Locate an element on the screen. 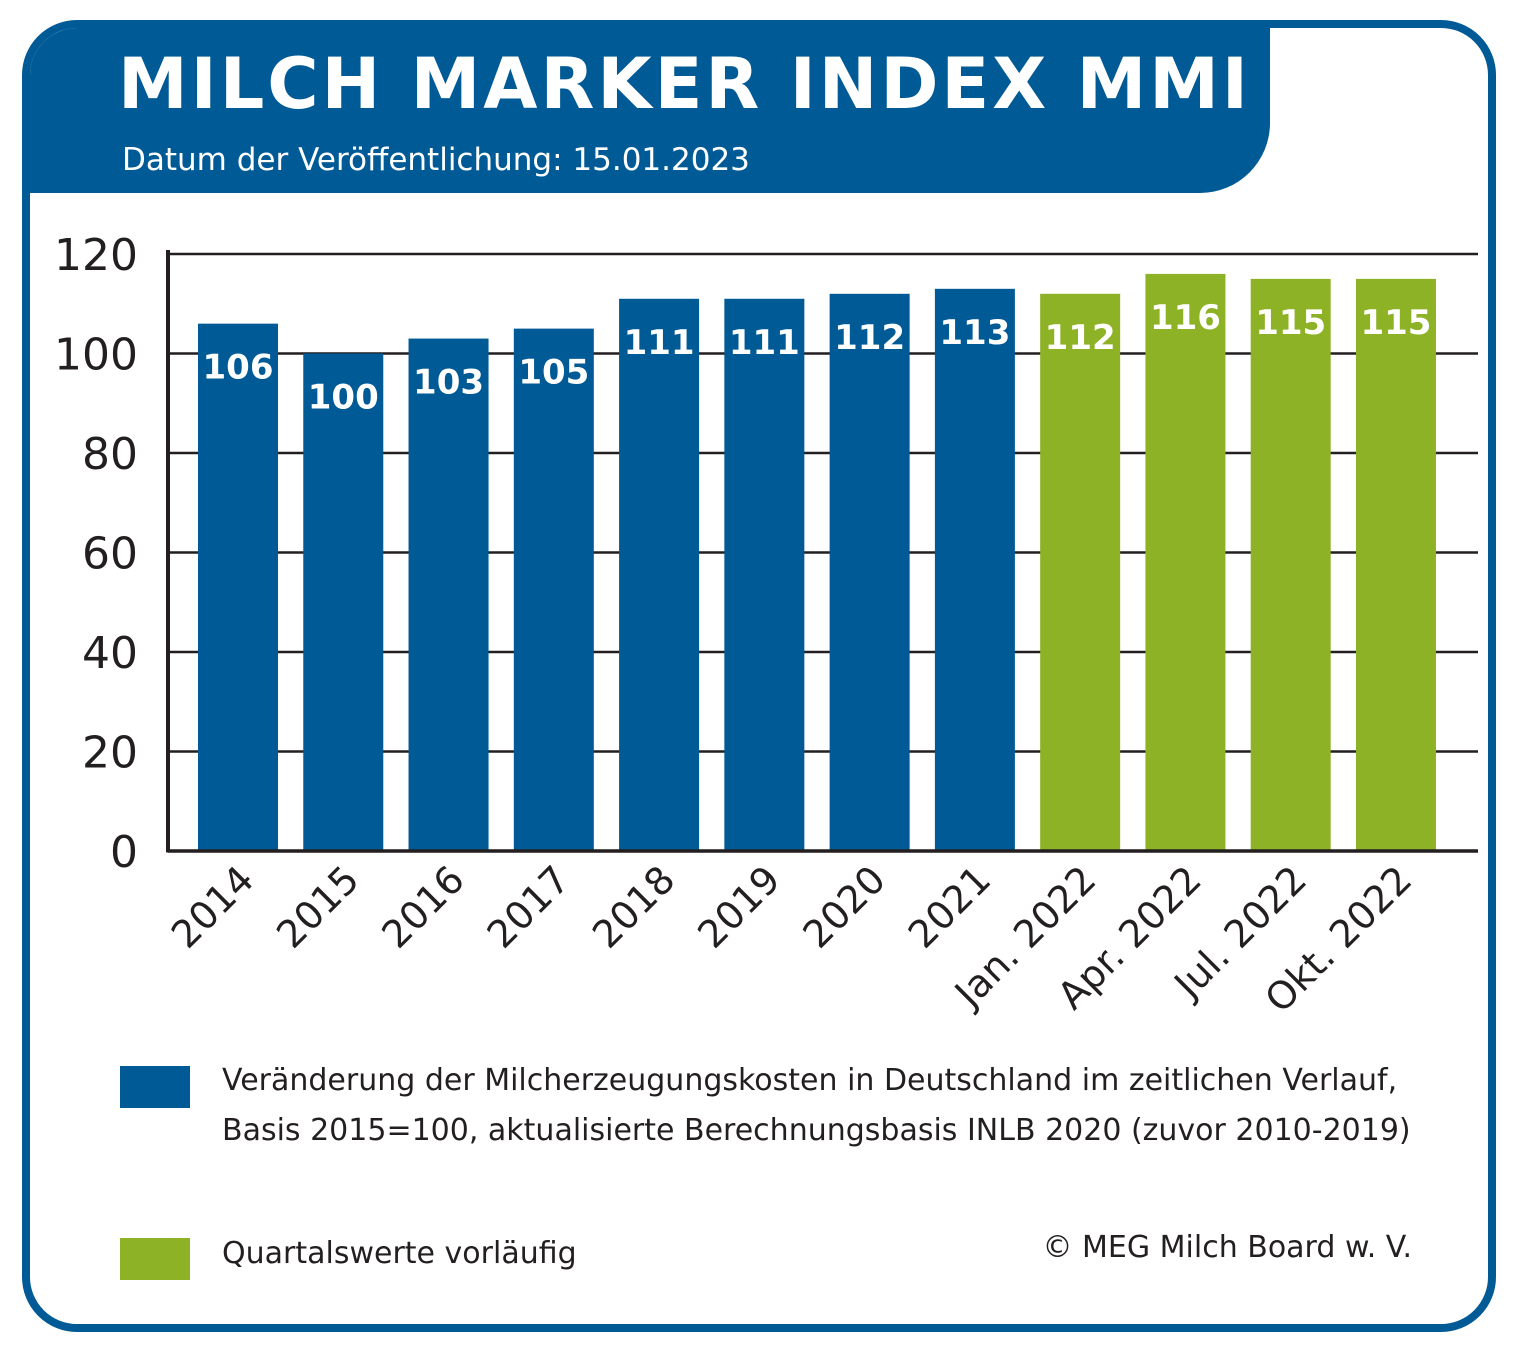 This screenshot has width=1524, height=1357. copyright-notice: © MEG Milch Board w. V. is located at coordinates (1227, 1247).